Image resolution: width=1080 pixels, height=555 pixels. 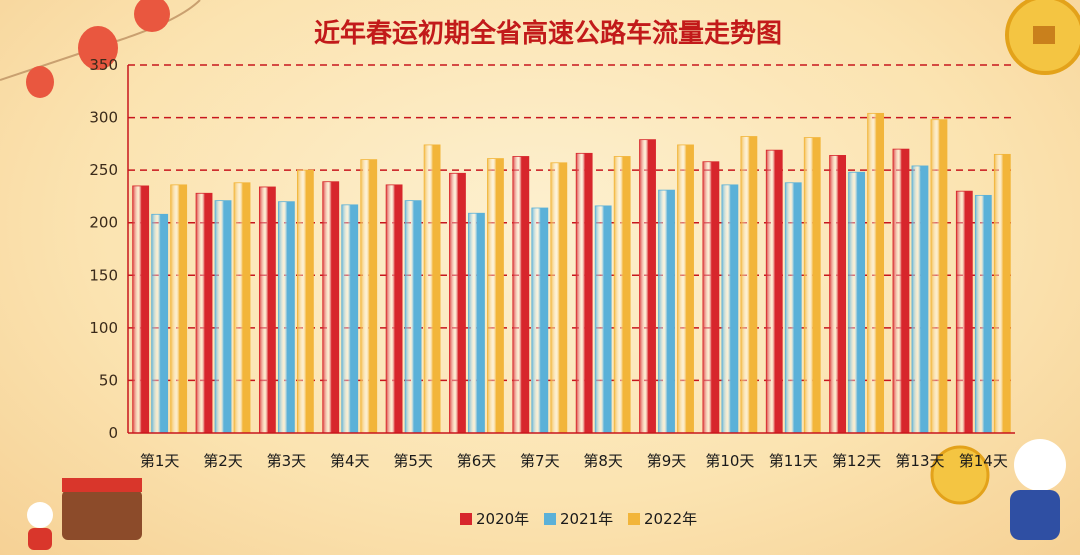 What do you see at coordinates (350, 461) in the screenshot?
I see `x-tick-label: 第4天` at bounding box center [350, 461].